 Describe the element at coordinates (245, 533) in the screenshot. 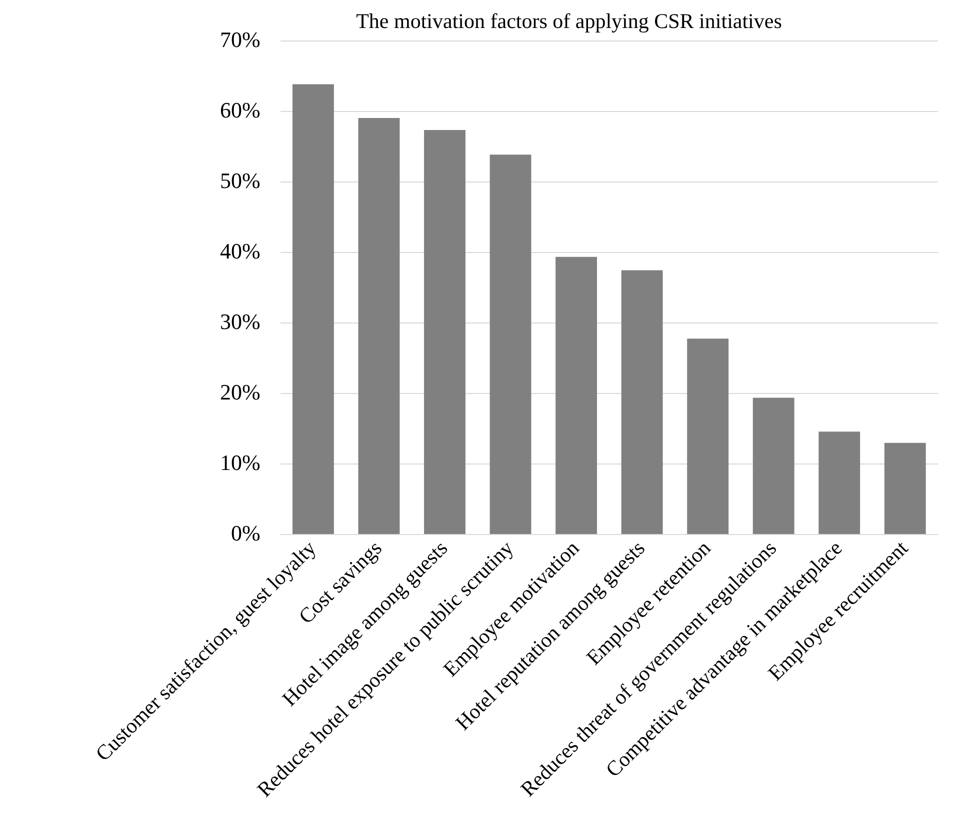

I see `y-tick-label: 0%` at that location.